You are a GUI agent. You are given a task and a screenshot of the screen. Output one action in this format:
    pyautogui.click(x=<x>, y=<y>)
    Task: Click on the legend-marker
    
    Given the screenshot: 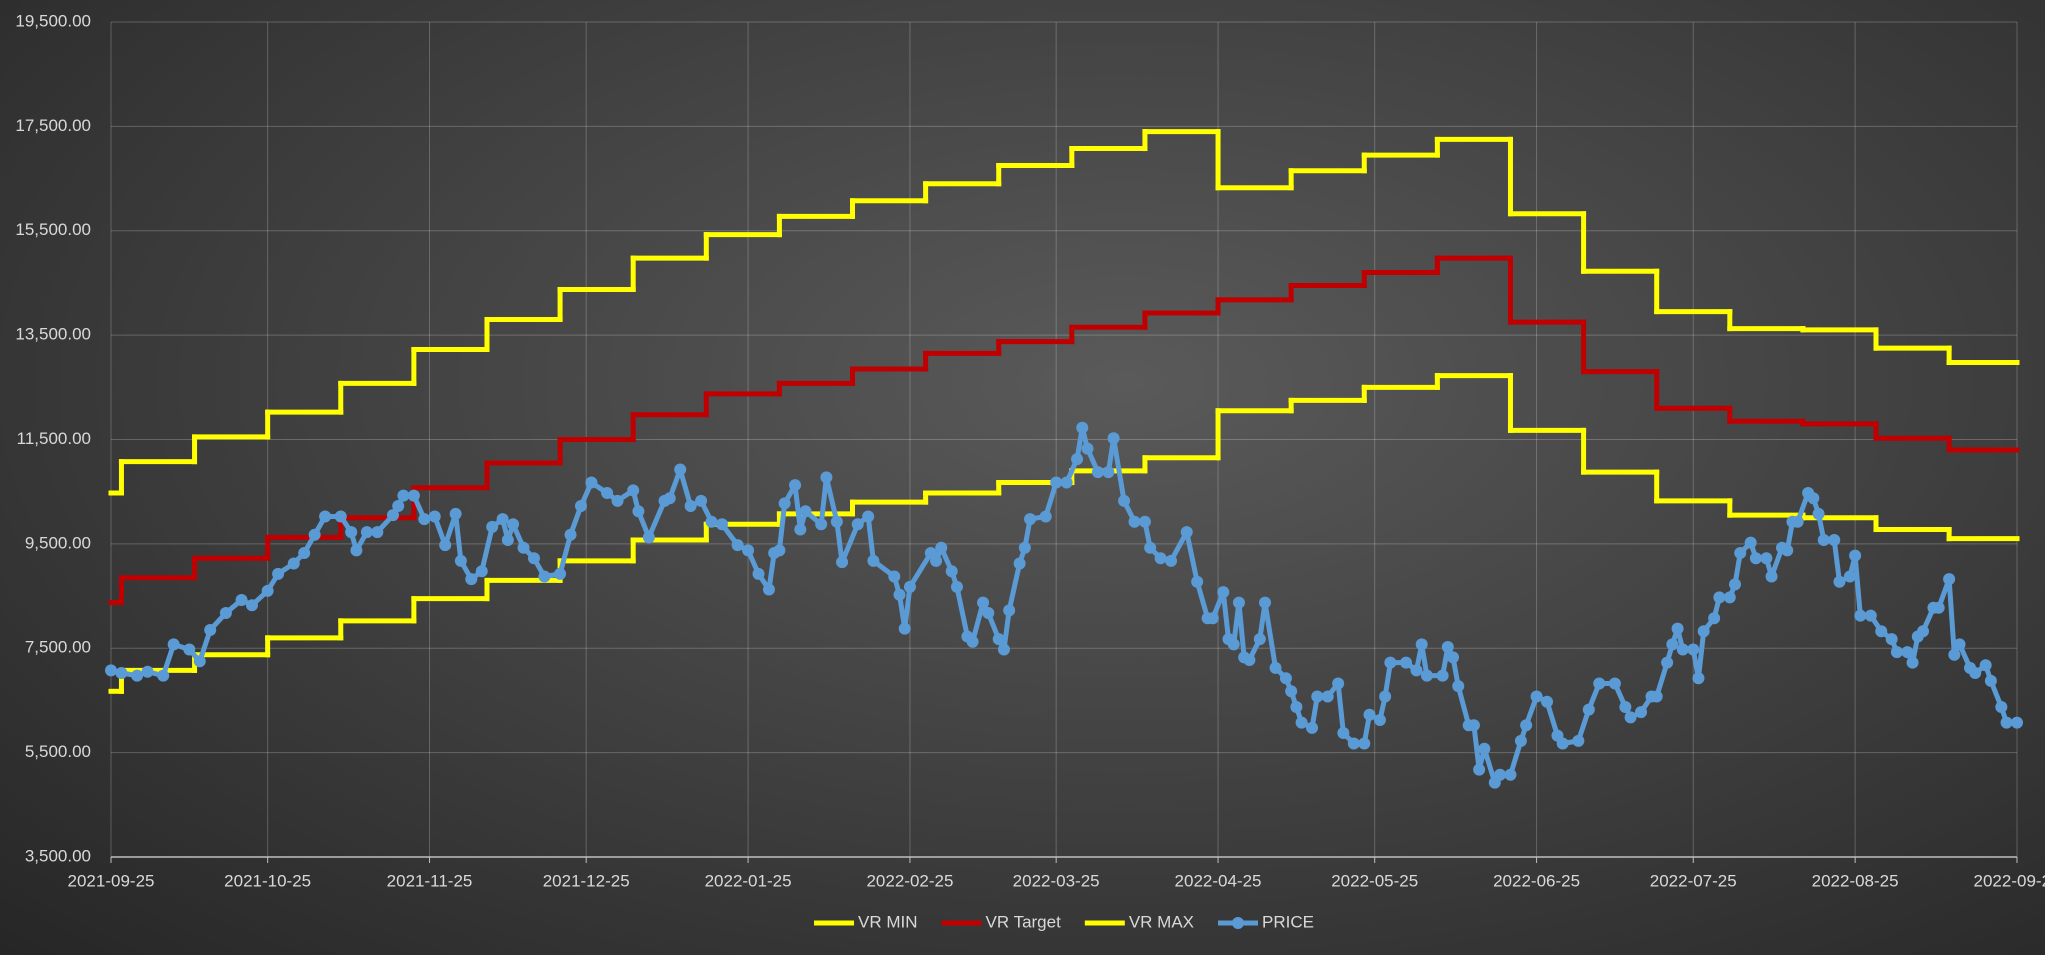 What is the action you would take?
    pyautogui.click(x=1238, y=923)
    